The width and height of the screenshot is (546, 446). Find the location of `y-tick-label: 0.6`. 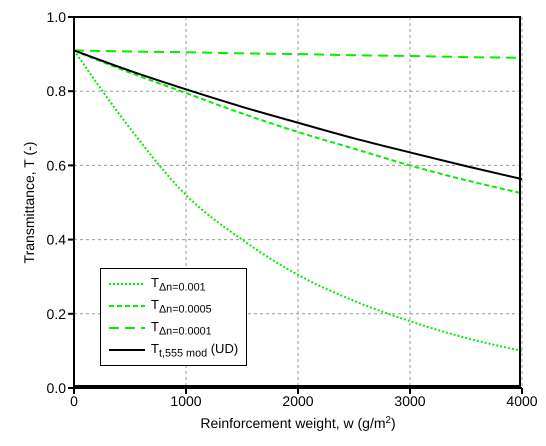

y-tick-label: 0.6 is located at coordinates (56, 165).